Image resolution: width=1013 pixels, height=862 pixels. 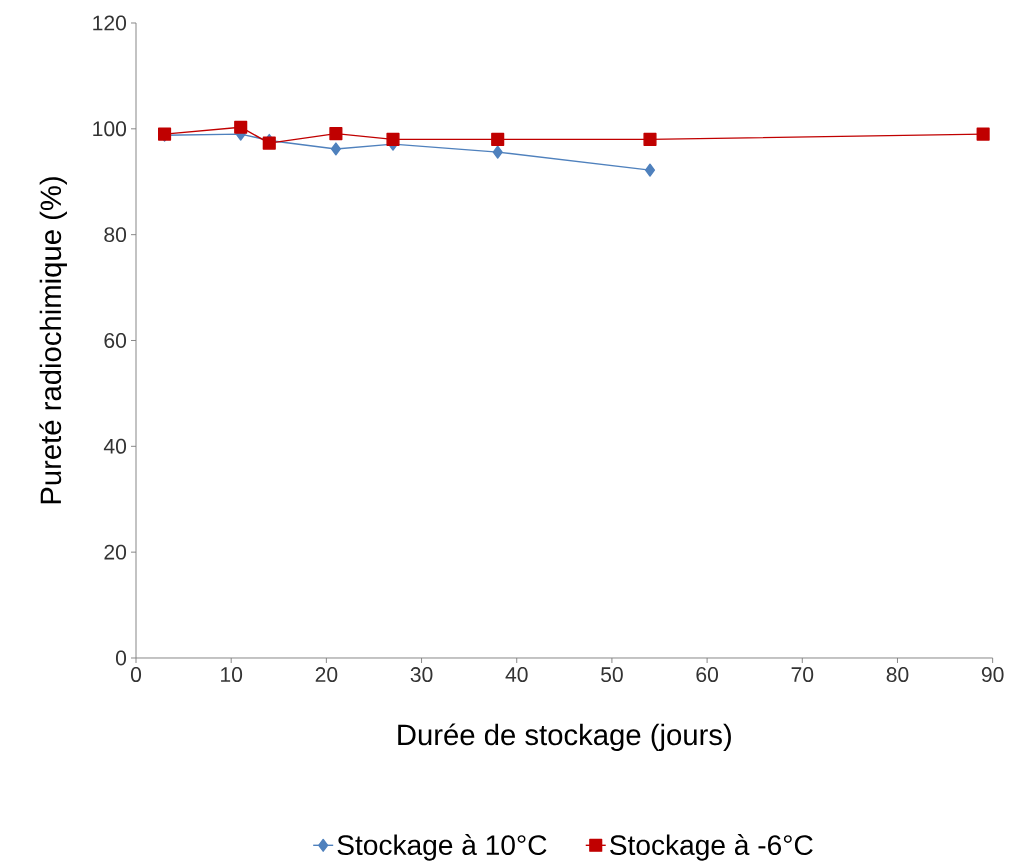 I want to click on legend-label: Stockage à -6°C, so click(x=711, y=847).